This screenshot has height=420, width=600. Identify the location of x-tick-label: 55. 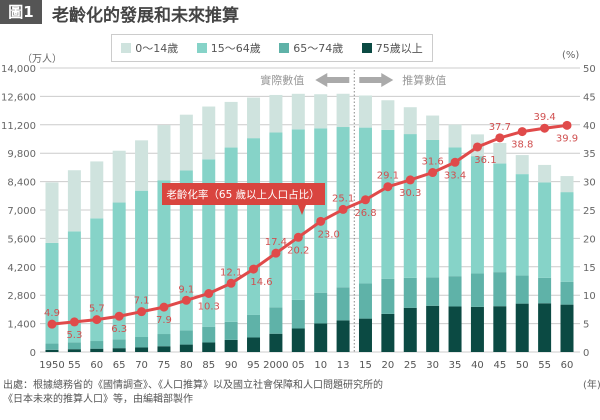
(544, 365).